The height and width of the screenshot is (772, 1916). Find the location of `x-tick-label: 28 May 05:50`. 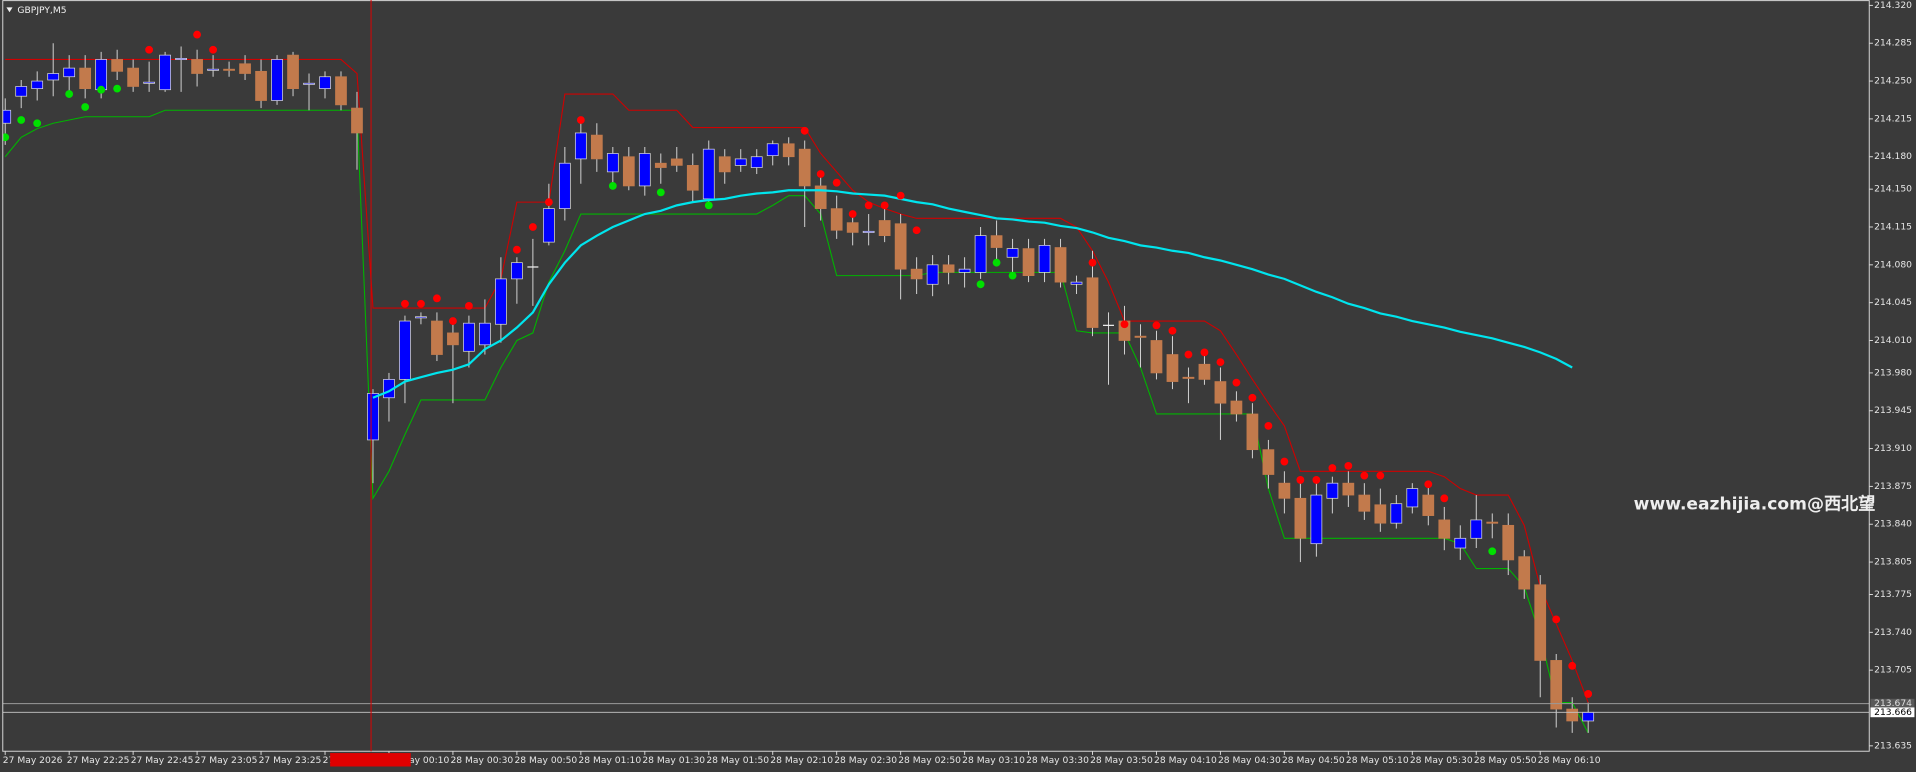

x-tick-label: 28 May 05:50 is located at coordinates (1505, 760).